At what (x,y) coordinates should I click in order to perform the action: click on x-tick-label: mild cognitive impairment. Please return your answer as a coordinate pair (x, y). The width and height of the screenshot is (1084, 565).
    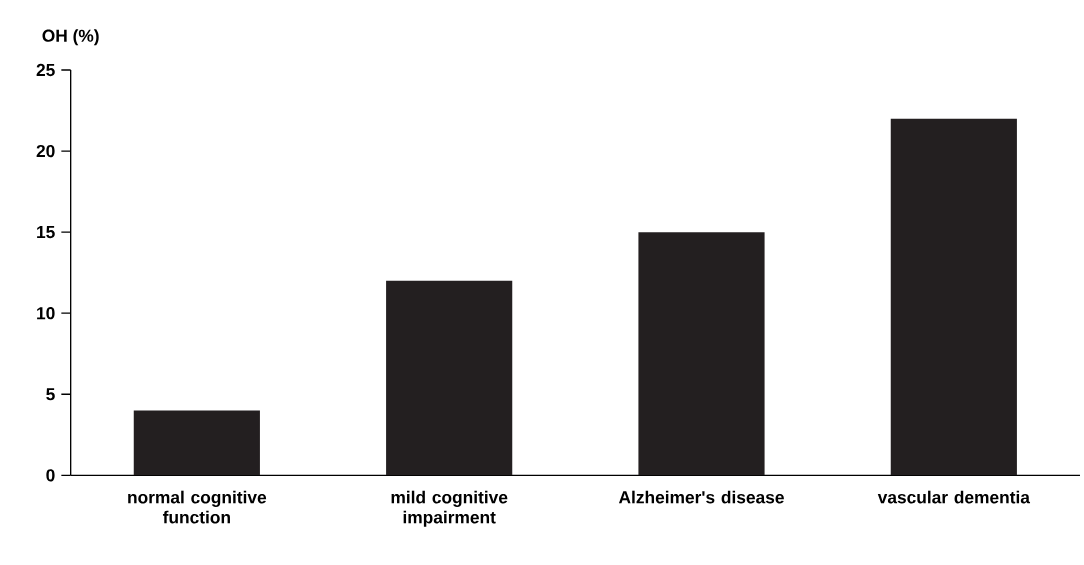
    Looking at the image, I should click on (449, 508).